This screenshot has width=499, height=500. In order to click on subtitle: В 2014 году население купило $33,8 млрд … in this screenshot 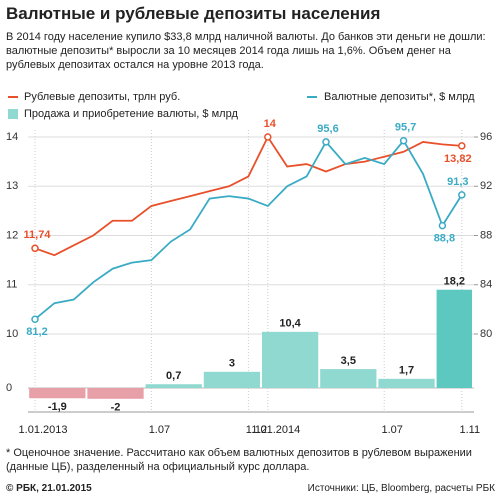, I will do `click(246, 51)`.